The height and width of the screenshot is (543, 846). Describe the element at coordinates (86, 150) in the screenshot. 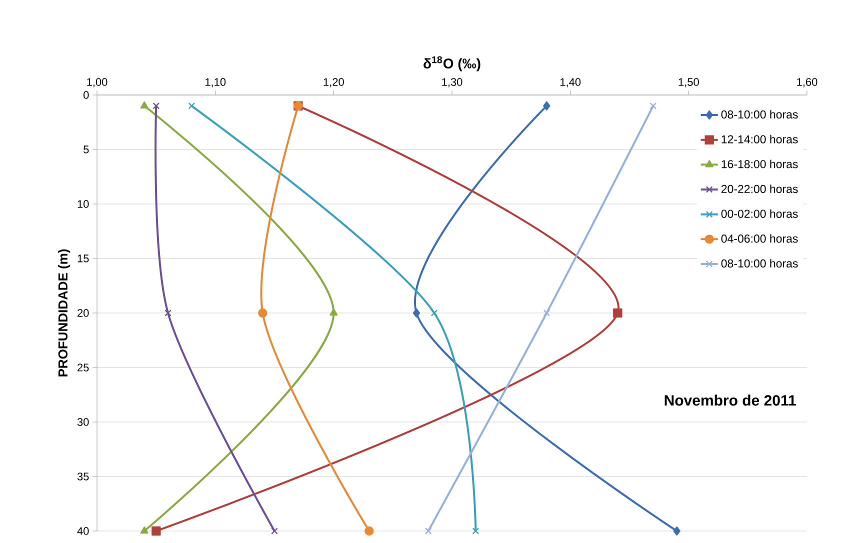

I see `y-tick-label: 5` at that location.